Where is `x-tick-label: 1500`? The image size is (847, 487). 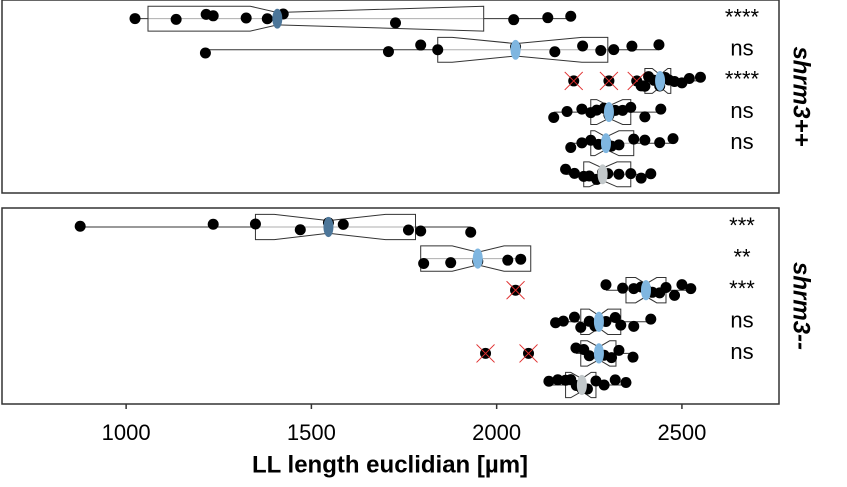
x-tick-label: 1500 is located at coordinates (311, 432).